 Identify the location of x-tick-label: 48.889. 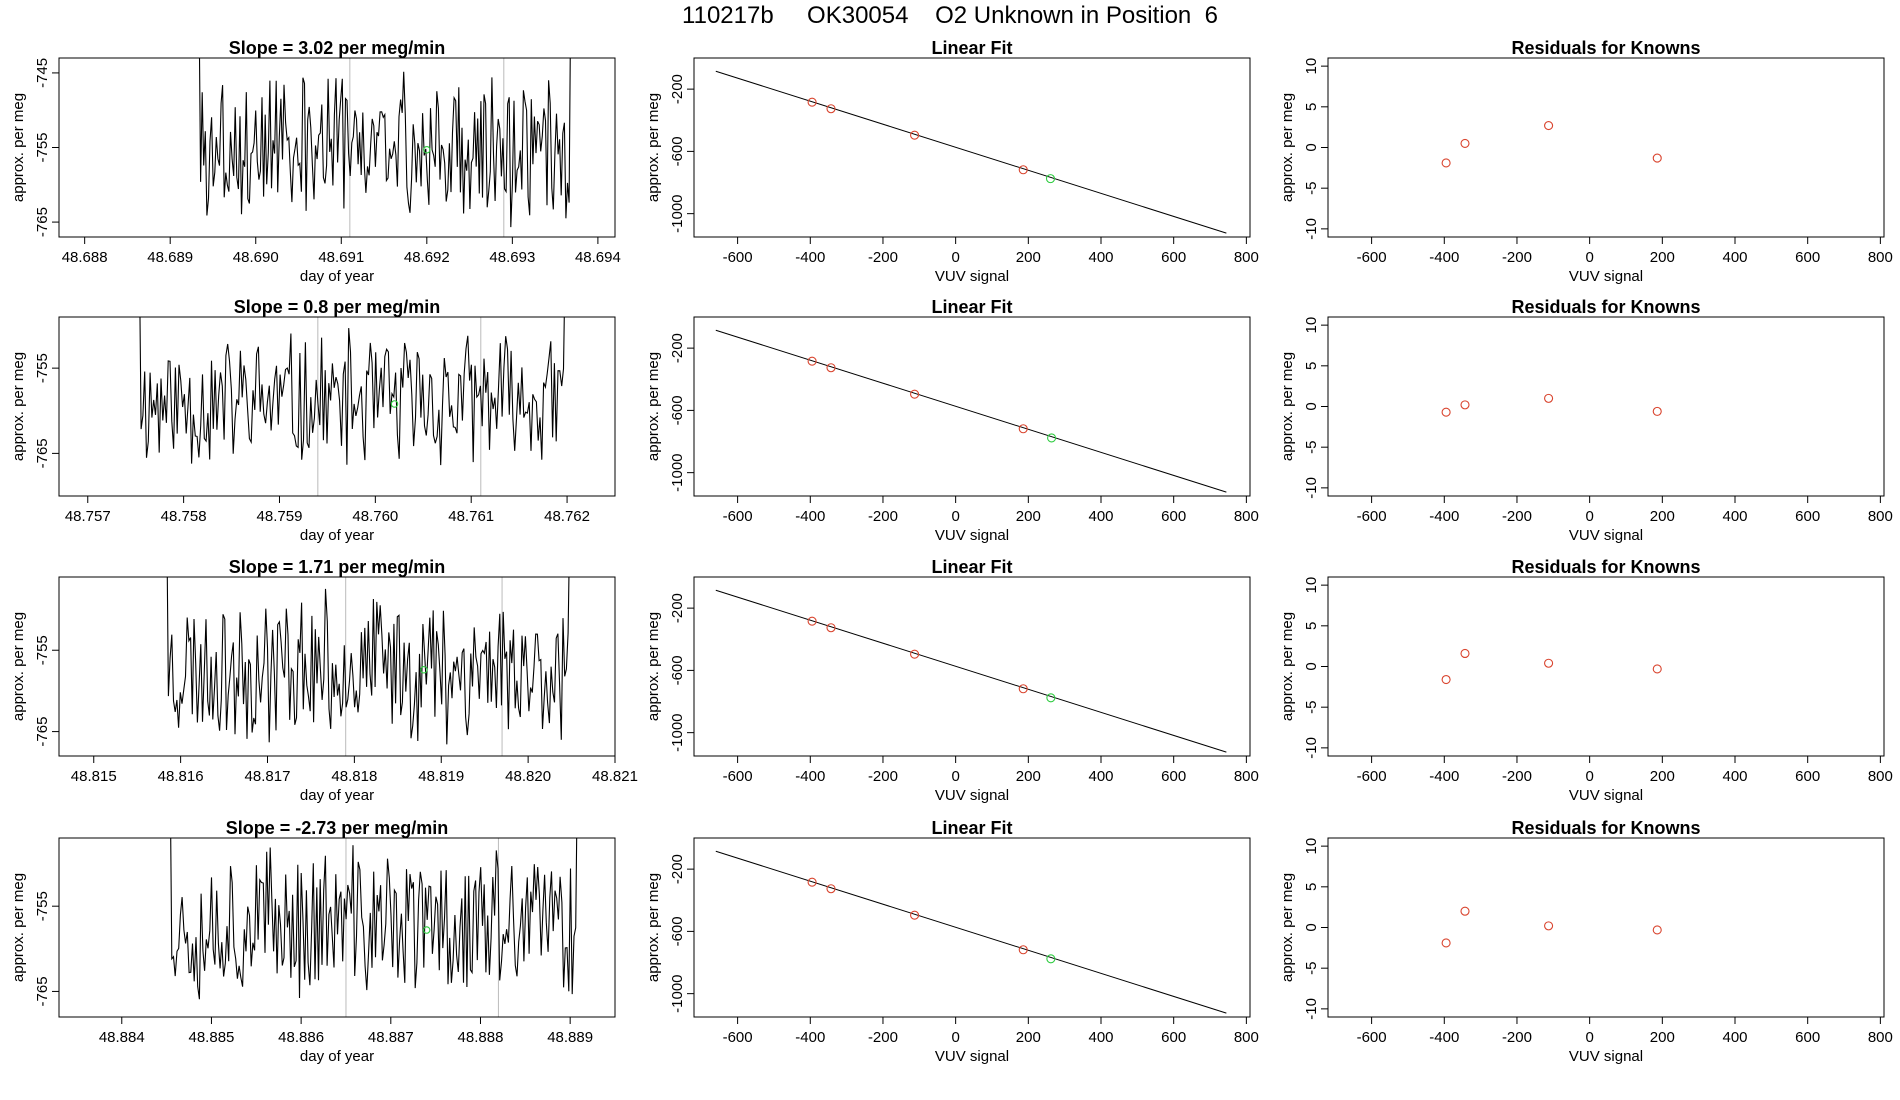
(570, 1037).